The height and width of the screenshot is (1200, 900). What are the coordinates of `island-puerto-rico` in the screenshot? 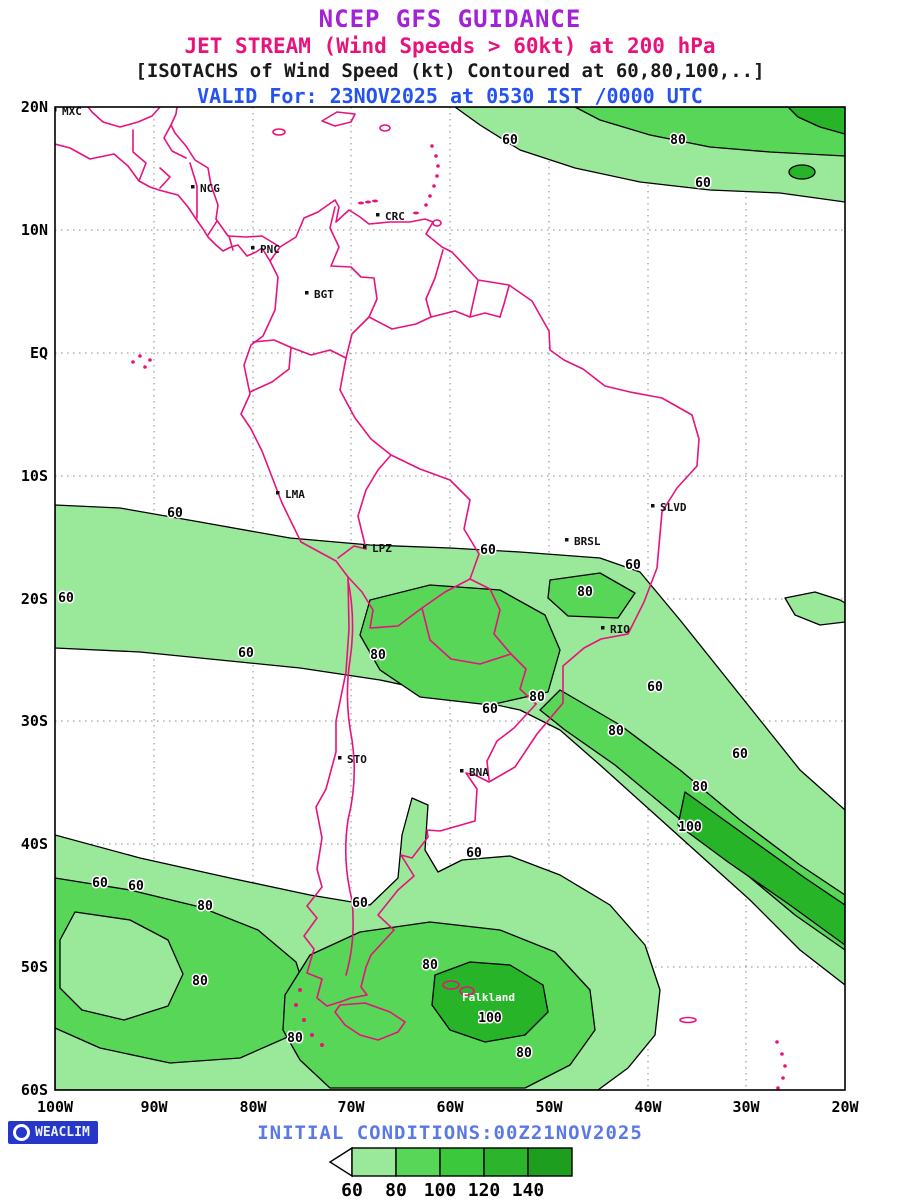 It's located at (385, 128).